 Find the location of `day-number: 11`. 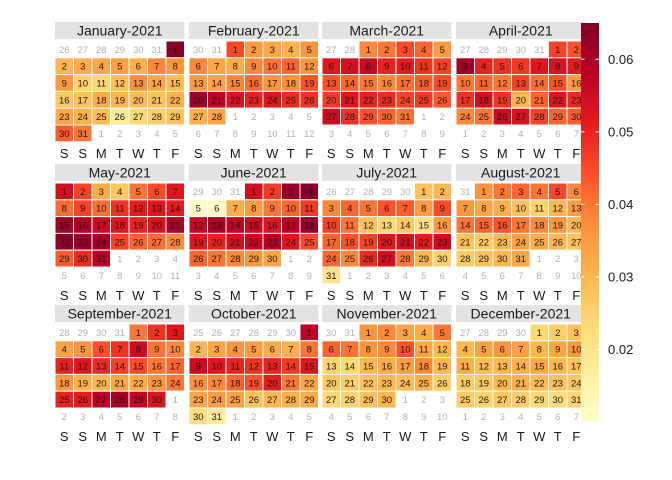

day-number: 11 is located at coordinates (465, 367).